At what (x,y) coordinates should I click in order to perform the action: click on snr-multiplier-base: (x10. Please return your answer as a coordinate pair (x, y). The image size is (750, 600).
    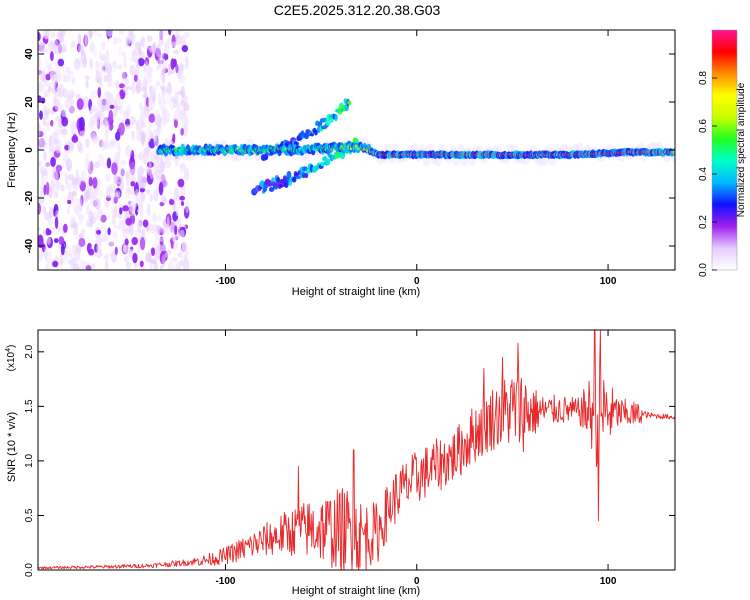
    Looking at the image, I should click on (11, 361).